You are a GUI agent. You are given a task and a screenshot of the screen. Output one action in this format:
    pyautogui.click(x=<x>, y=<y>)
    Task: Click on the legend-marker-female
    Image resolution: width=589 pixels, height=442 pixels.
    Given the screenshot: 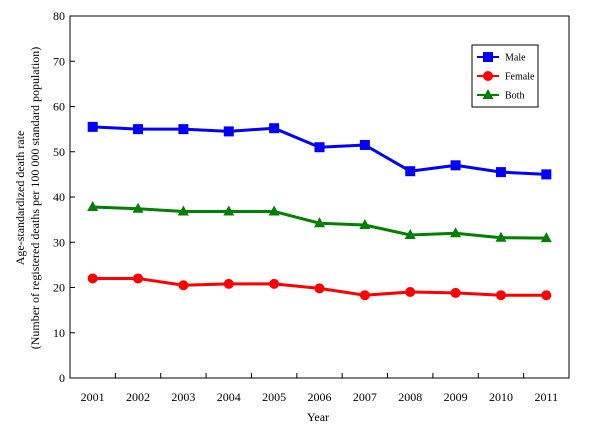 What is the action you would take?
    pyautogui.click(x=488, y=76)
    